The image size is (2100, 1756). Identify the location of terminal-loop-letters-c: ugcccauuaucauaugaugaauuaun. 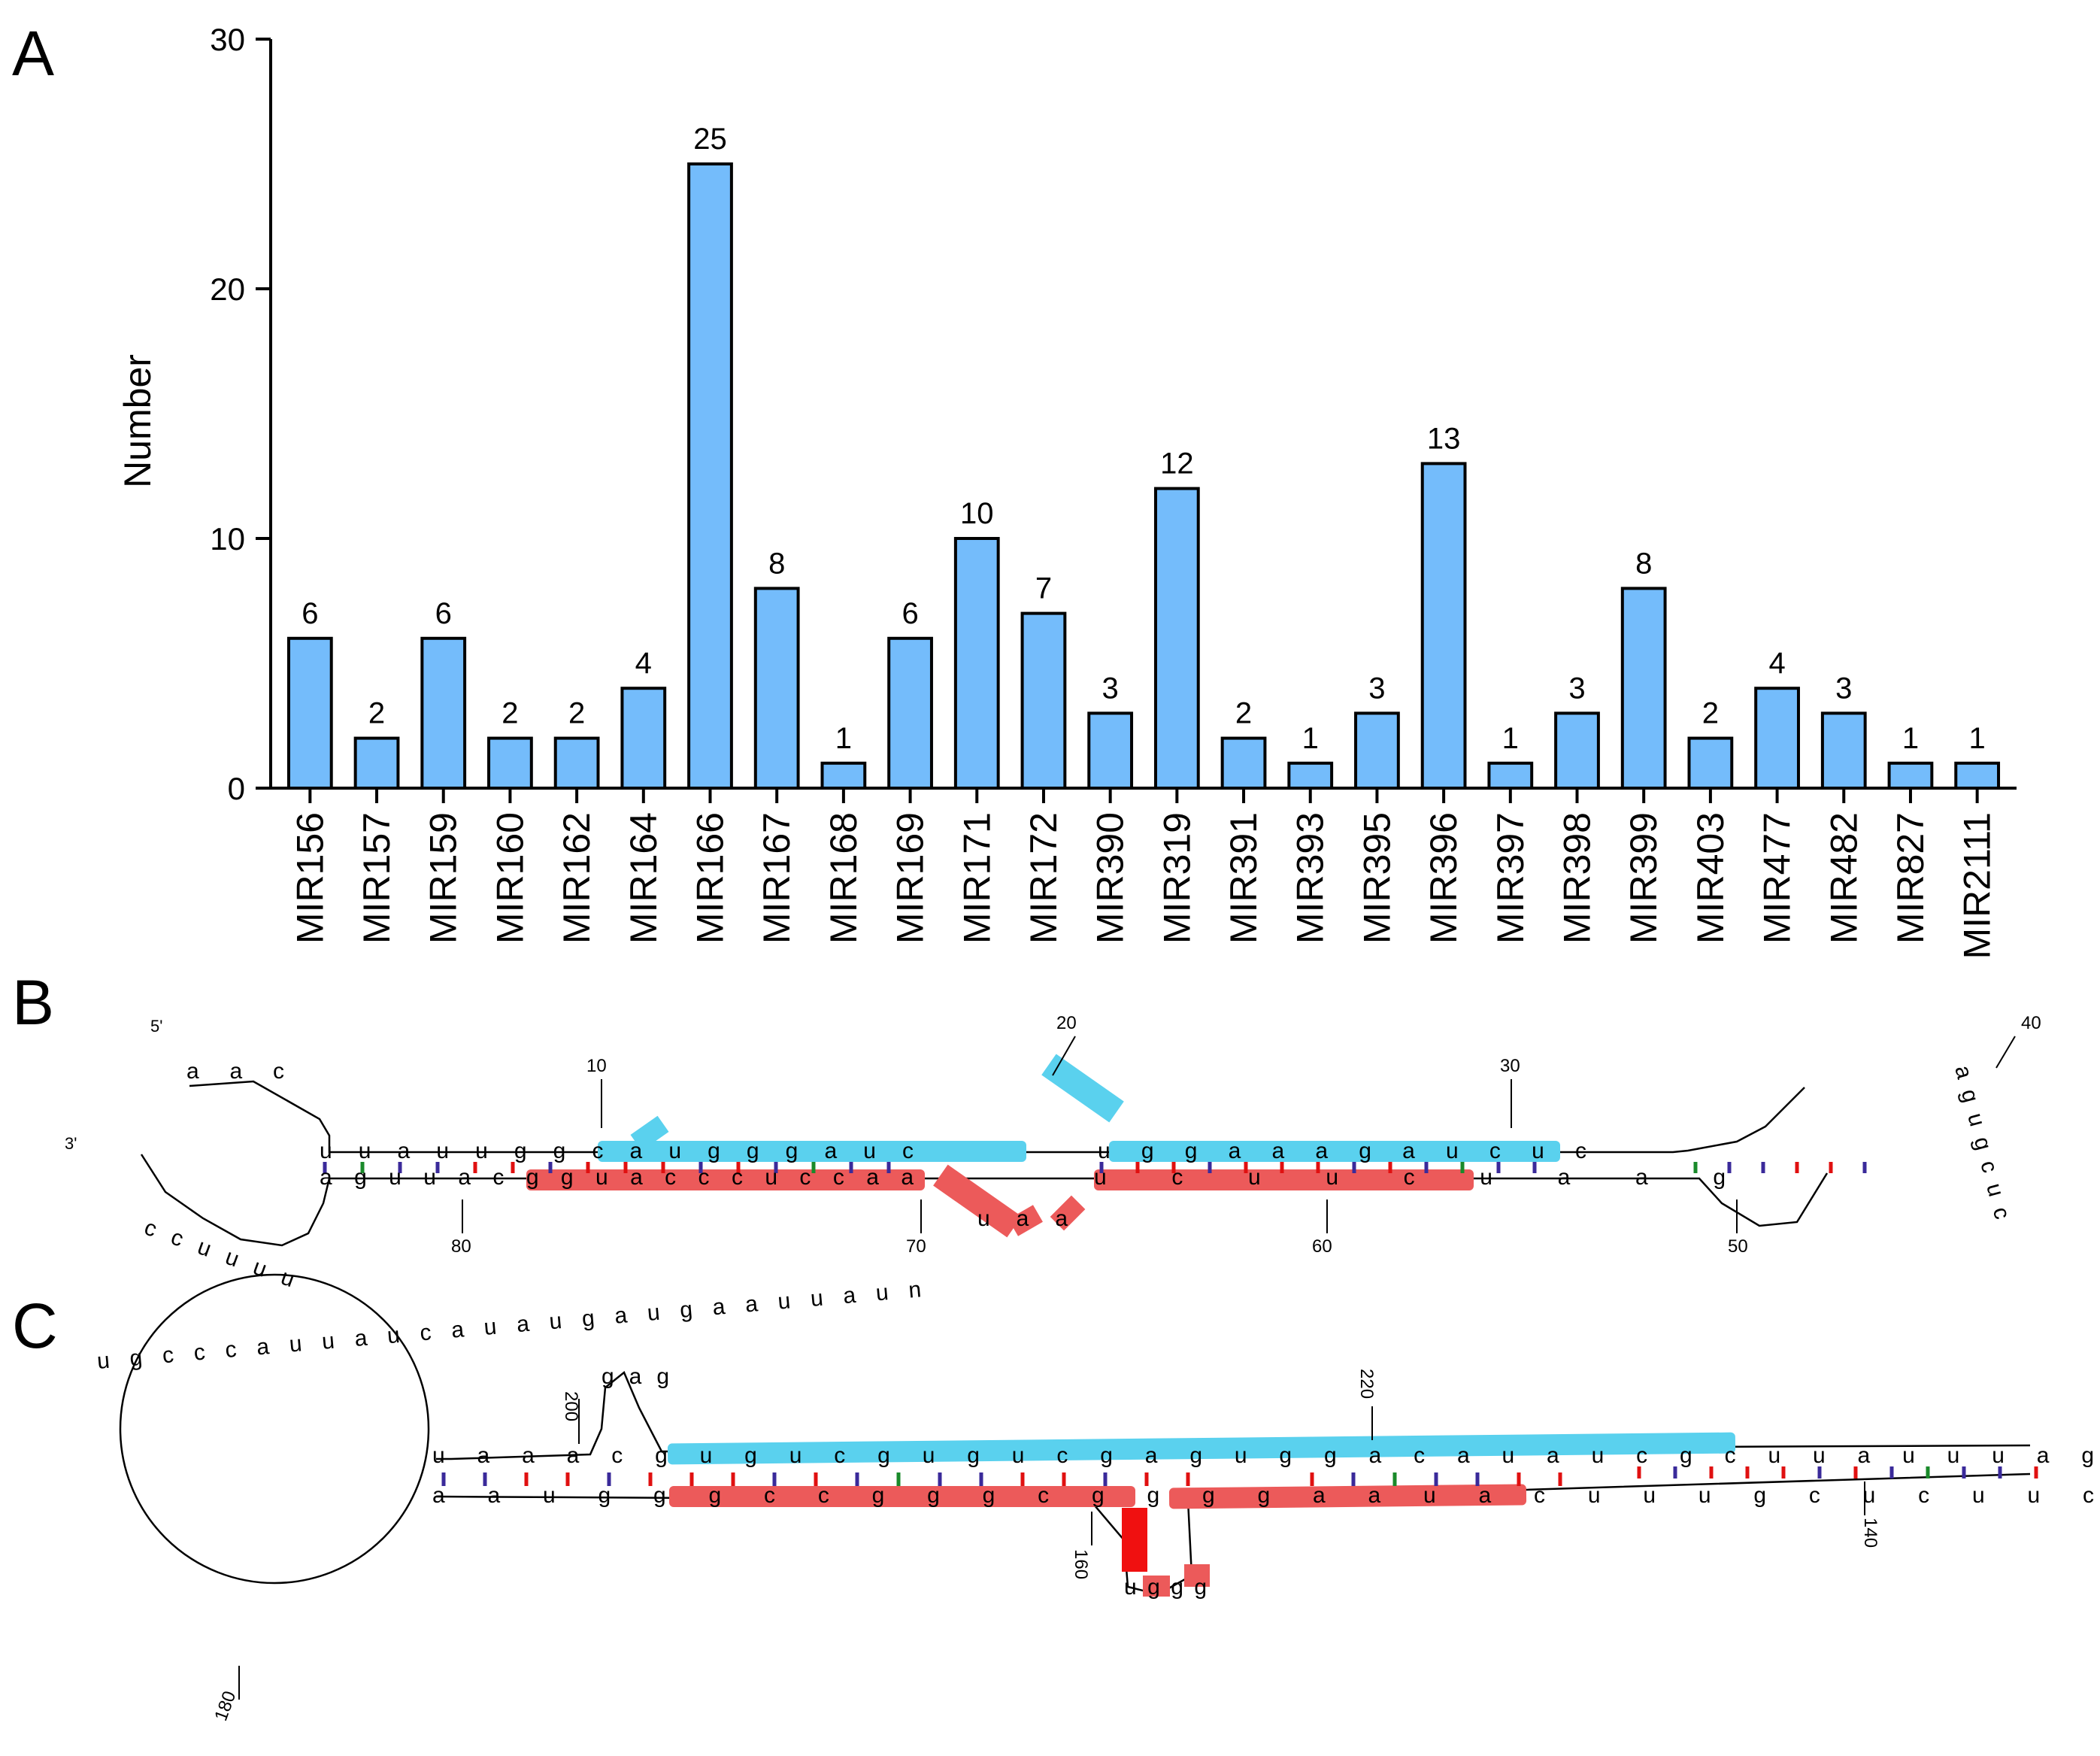
(509, 1325).